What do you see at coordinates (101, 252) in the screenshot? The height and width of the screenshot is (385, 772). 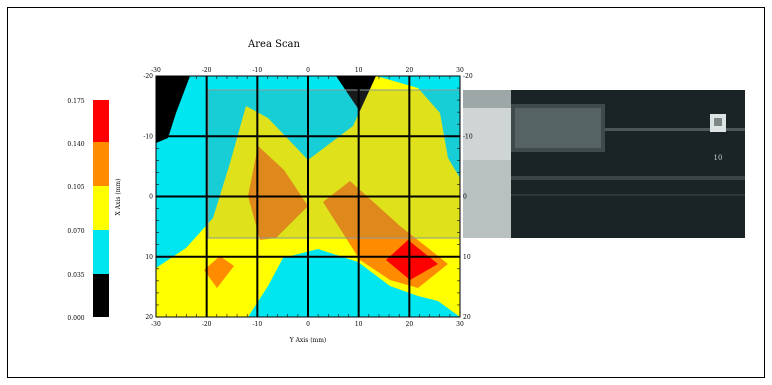 I see `colorbar-swatch-cyan` at bounding box center [101, 252].